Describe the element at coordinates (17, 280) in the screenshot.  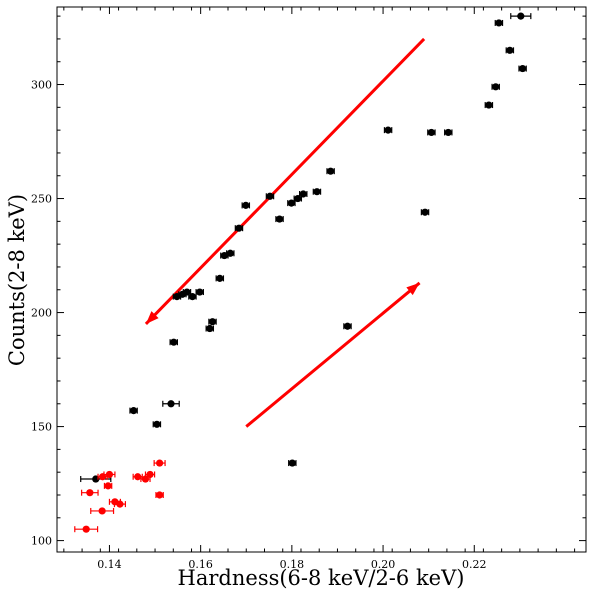
I see `y-axis-label: Counts(2-8 keV)` at that location.